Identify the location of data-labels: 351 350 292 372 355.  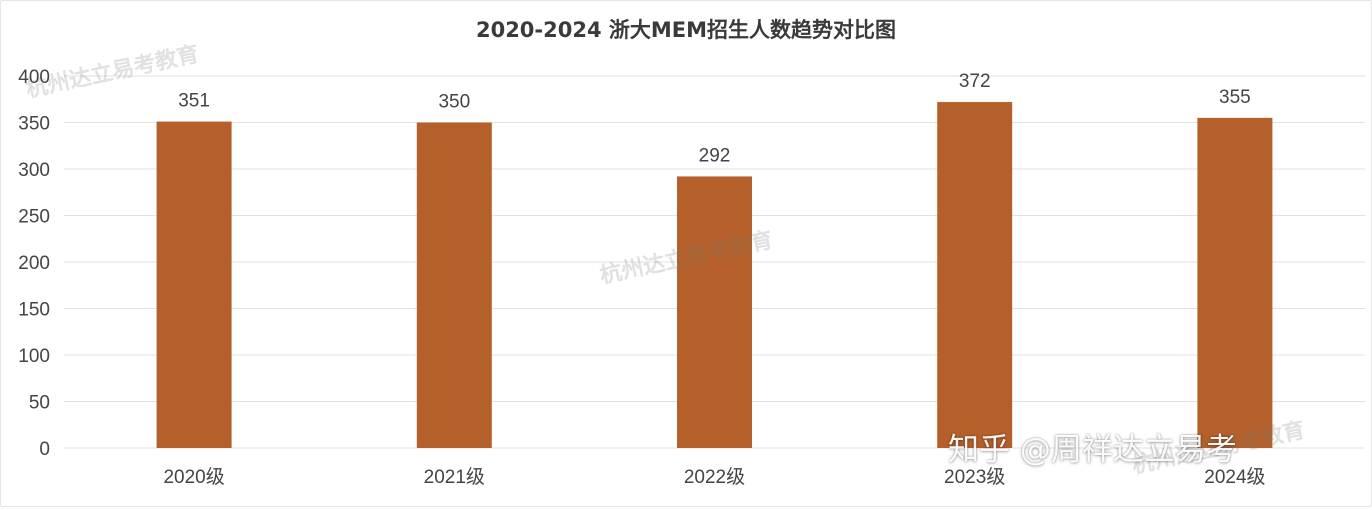
(714, 118).